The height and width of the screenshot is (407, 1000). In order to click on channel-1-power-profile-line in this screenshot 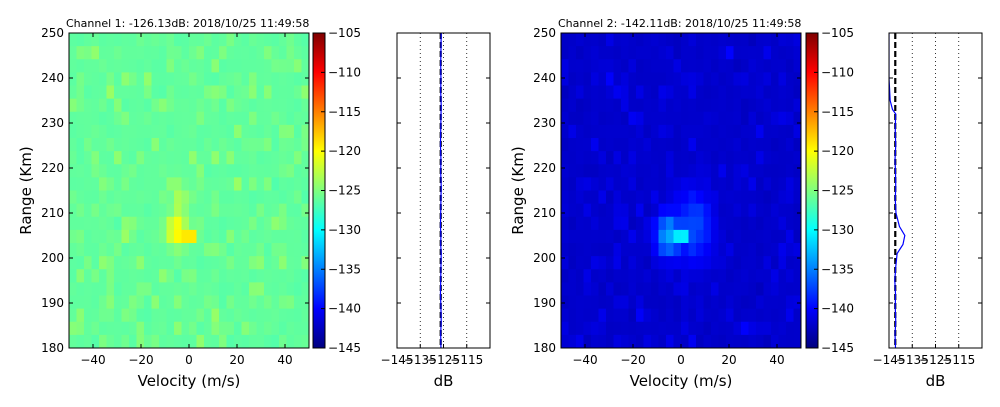, I will do `click(440, 190)`.